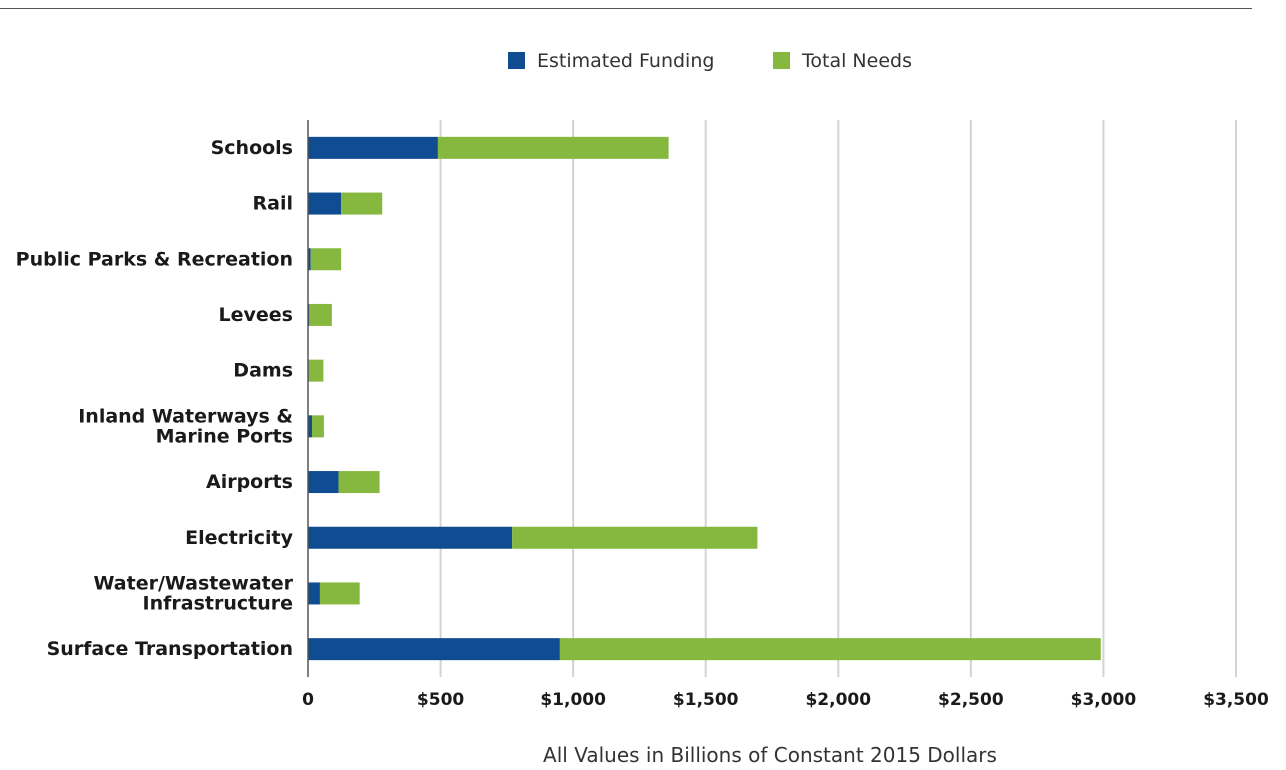 This screenshot has height=770, width=1286. Describe the element at coordinates (1104, 700) in the screenshot. I see `x-tick-label: $3,000` at that location.